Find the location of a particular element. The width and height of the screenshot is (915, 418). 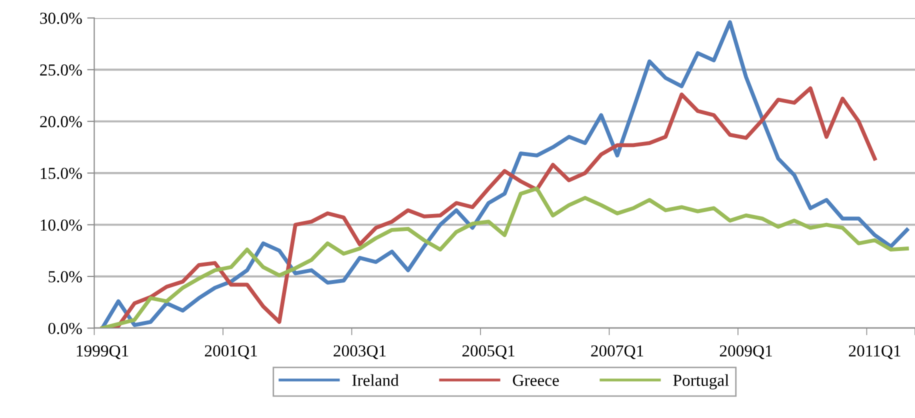

y-tick-label: 5.0% is located at coordinates (65, 276).